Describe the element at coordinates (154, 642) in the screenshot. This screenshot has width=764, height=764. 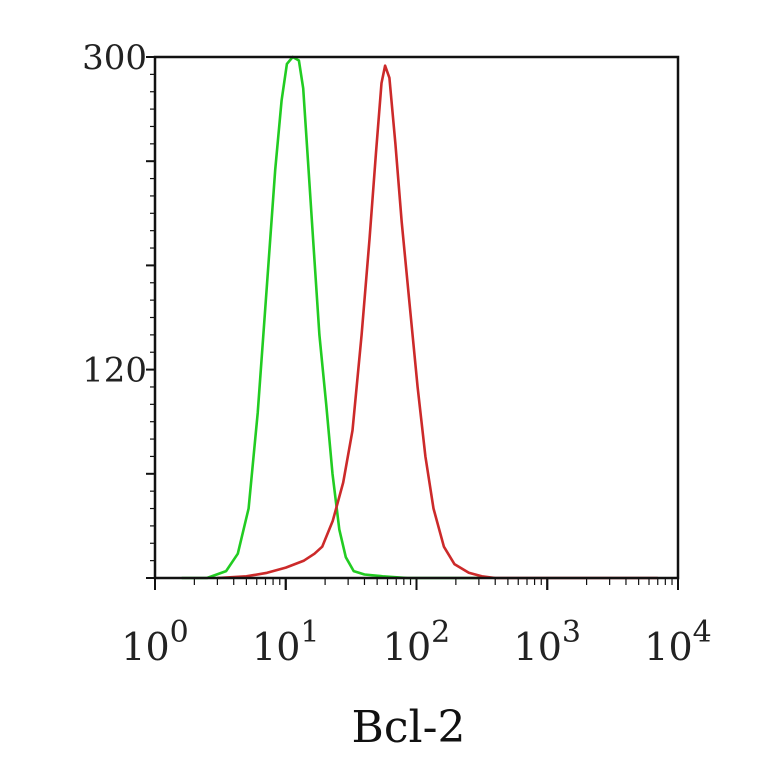
I see `x-tick-label: 10⁰` at that location.